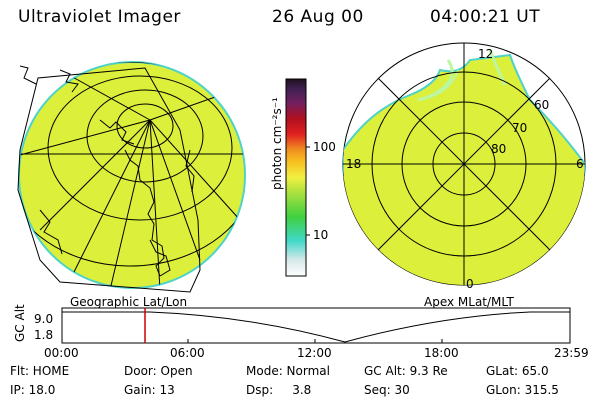 The image size is (600, 400). I want to click on info-glat: GLat: 65.0, so click(517, 371).